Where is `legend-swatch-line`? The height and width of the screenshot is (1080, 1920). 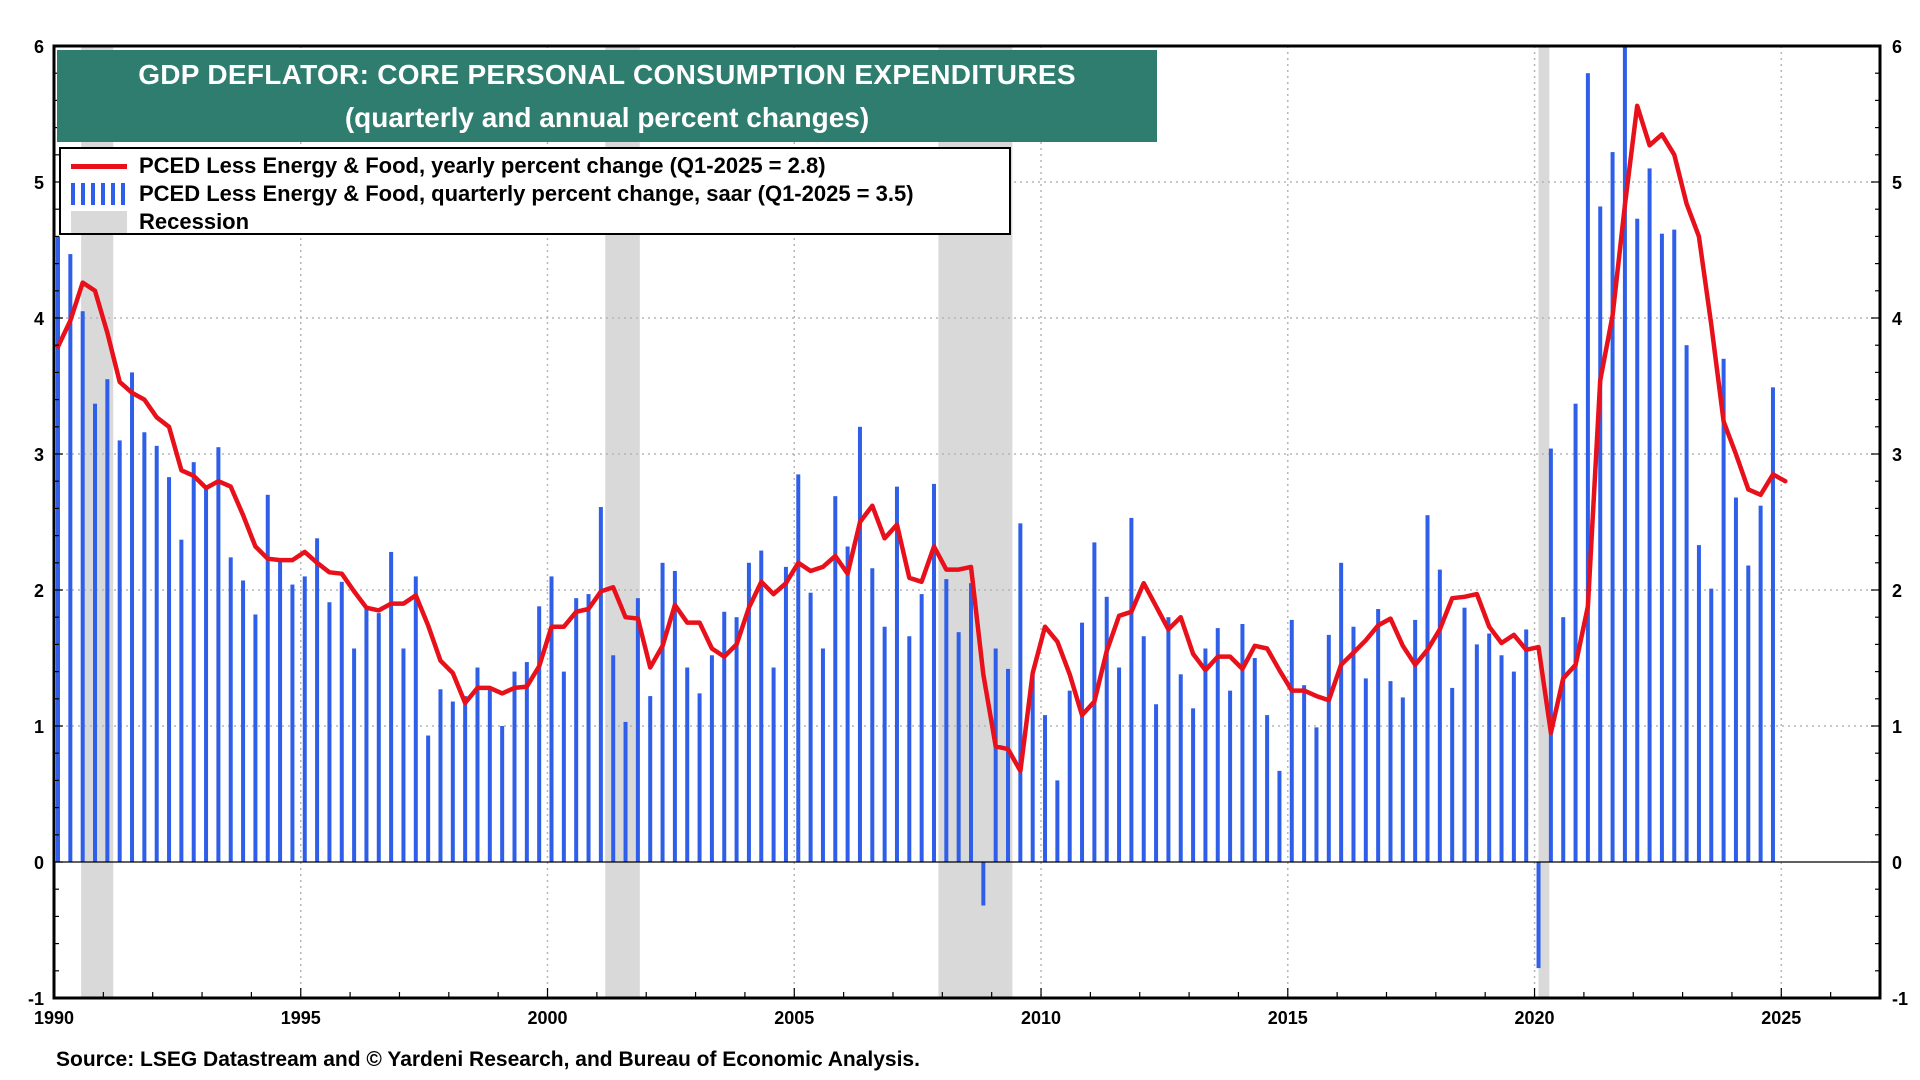 legend-swatch-line is located at coordinates (99, 166).